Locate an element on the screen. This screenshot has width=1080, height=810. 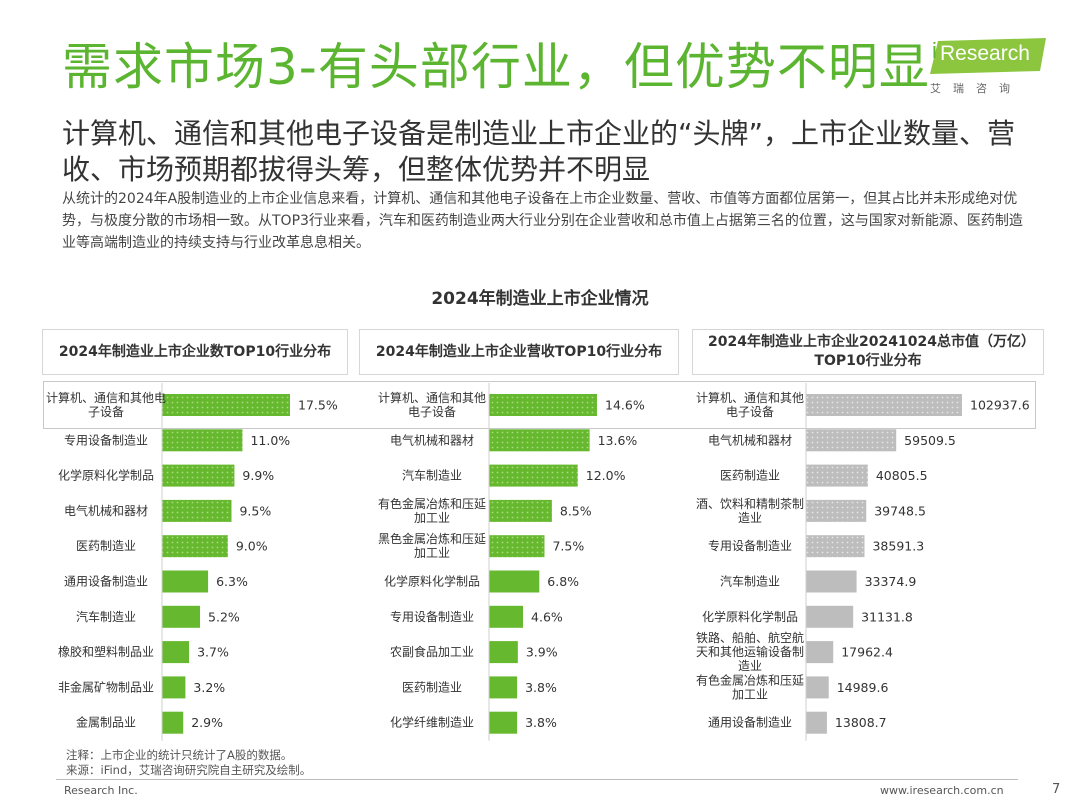
logo-badge-icon is located at coordinates (988, 56).